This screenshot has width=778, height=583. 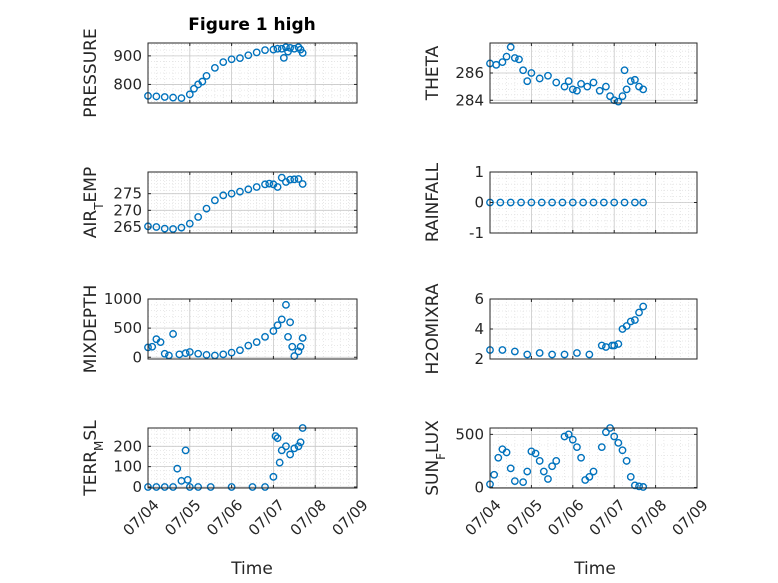 What do you see at coordinates (469, 100) in the screenshot?
I see `y-tick-label: 284` at bounding box center [469, 100].